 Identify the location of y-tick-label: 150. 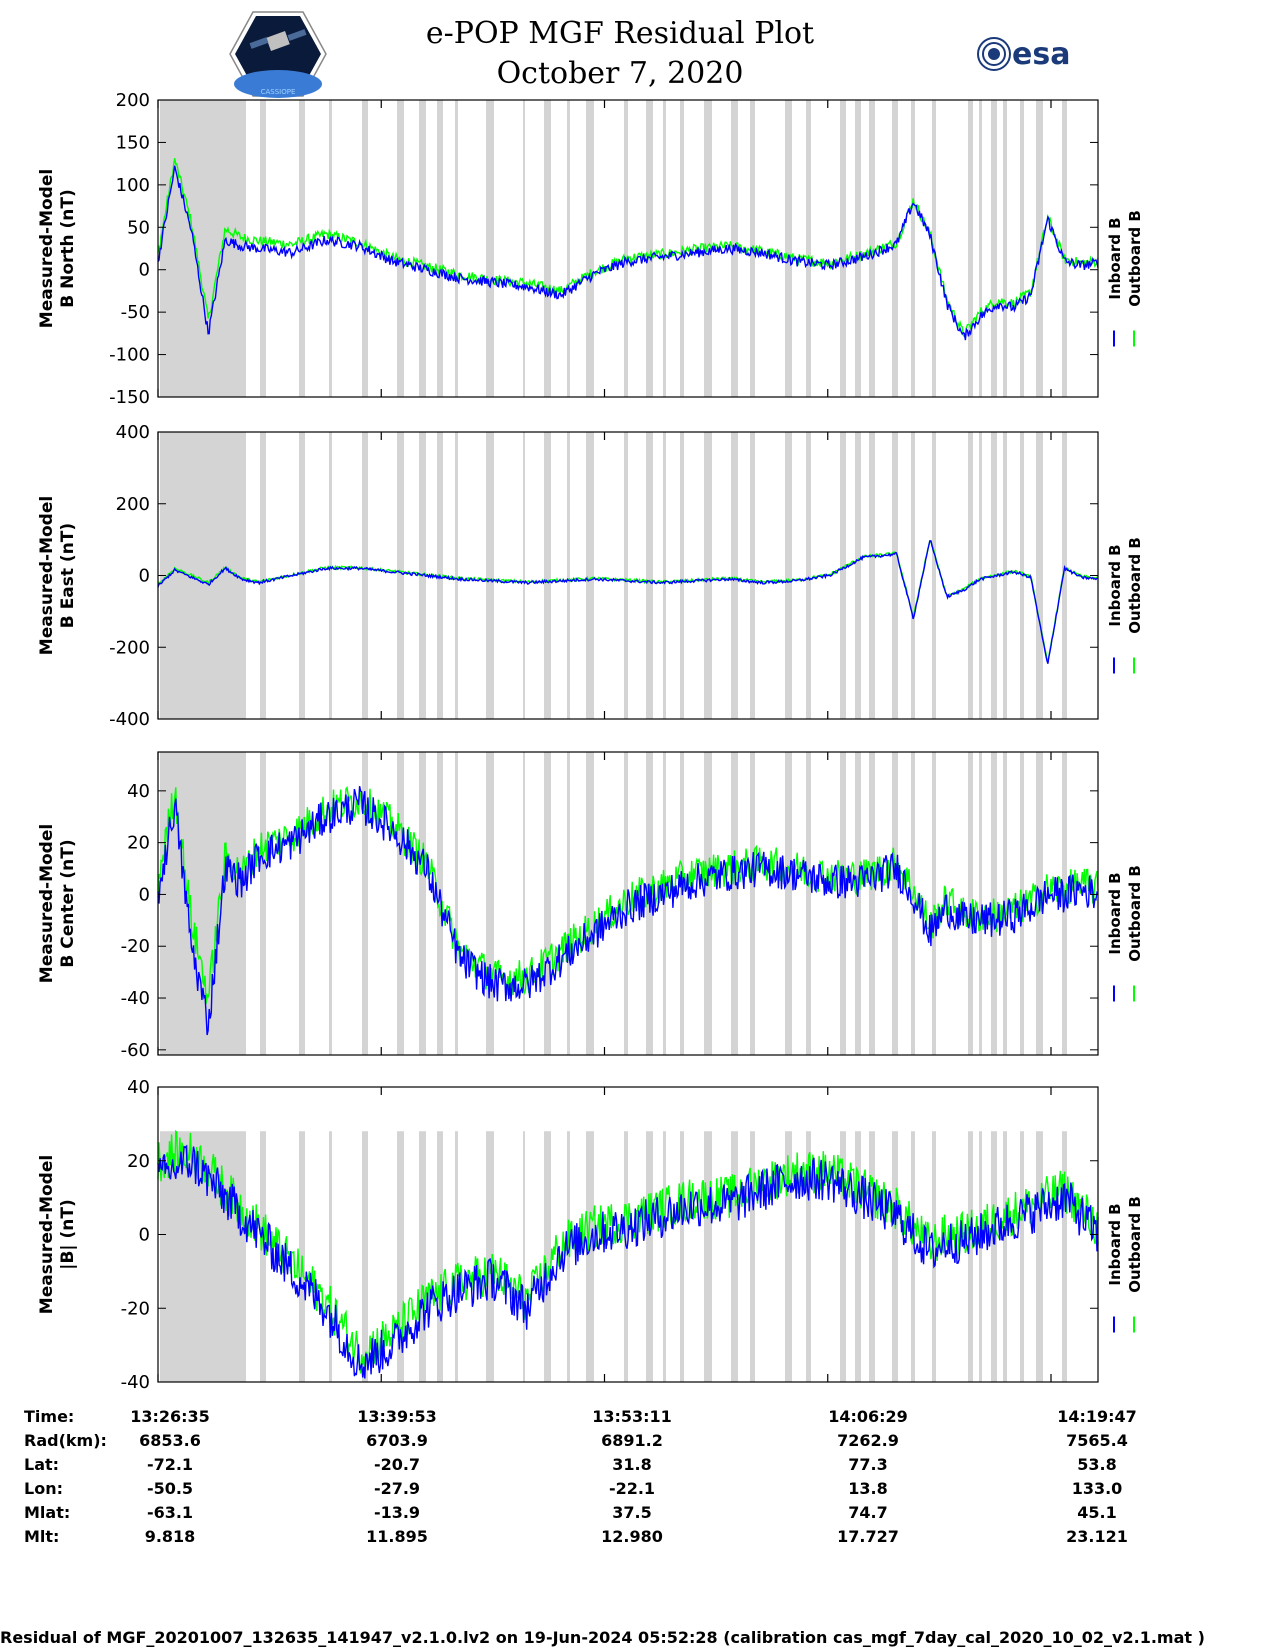
(133, 142).